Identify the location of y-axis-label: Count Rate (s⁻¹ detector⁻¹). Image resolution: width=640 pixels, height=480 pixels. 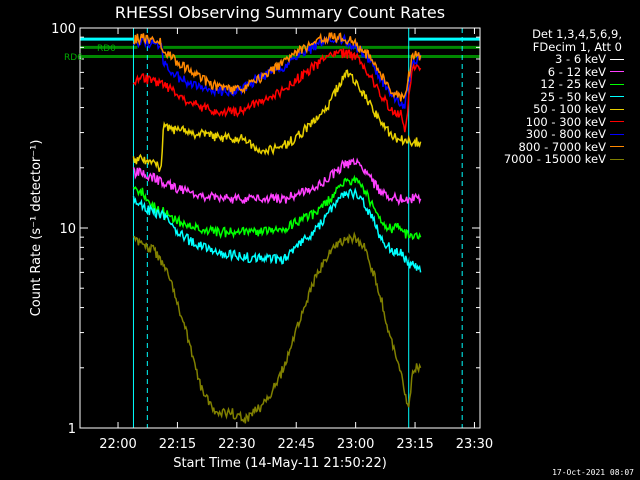
(36, 228).